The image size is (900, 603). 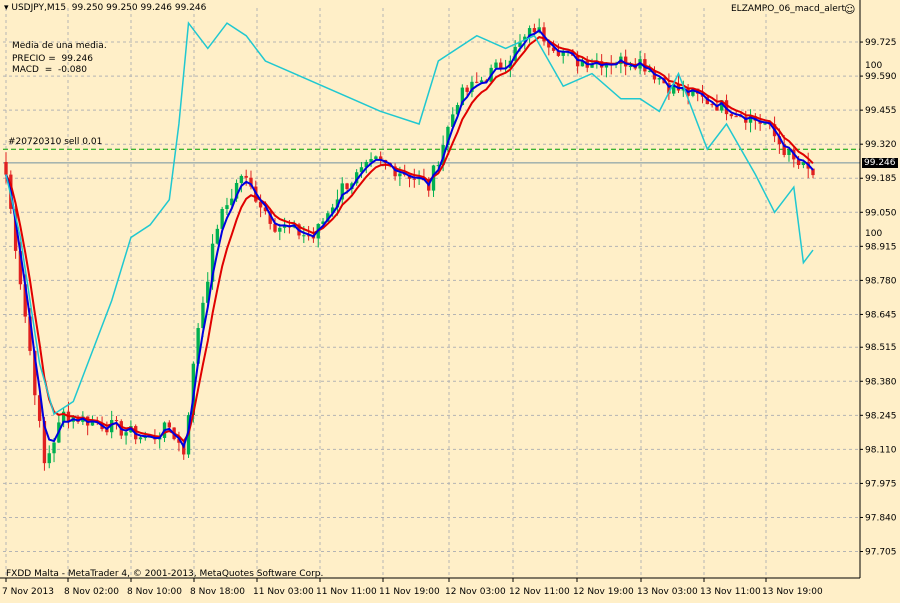 I want to click on y-tick-label: 97.840, so click(x=881, y=518).